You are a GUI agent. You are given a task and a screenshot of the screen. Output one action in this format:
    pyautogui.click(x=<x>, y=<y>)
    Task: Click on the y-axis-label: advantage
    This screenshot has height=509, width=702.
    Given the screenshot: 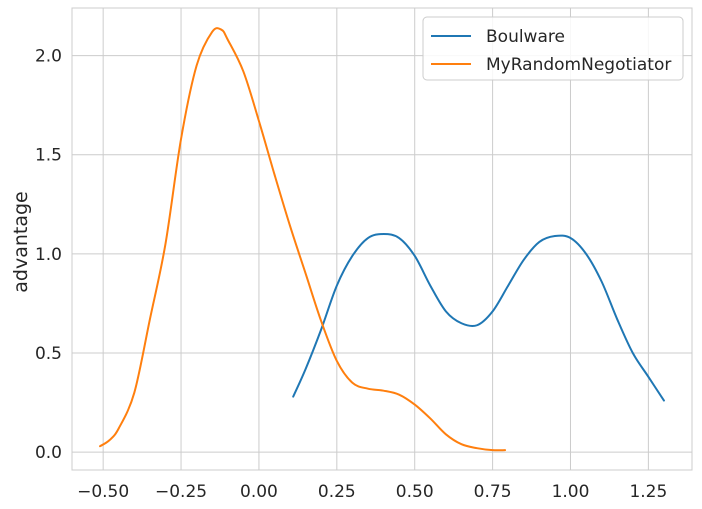 What is the action you would take?
    pyautogui.click(x=21, y=241)
    